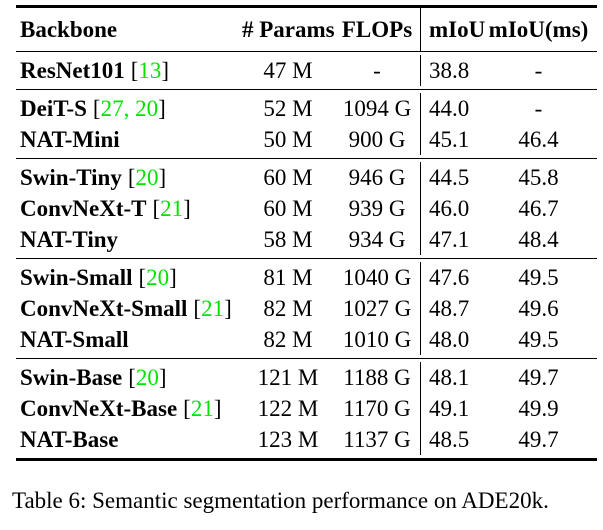 The height and width of the screenshot is (530, 603). Describe the element at coordinates (538, 29) in the screenshot. I see `header-miou-ms: mIoU(ms)` at that location.